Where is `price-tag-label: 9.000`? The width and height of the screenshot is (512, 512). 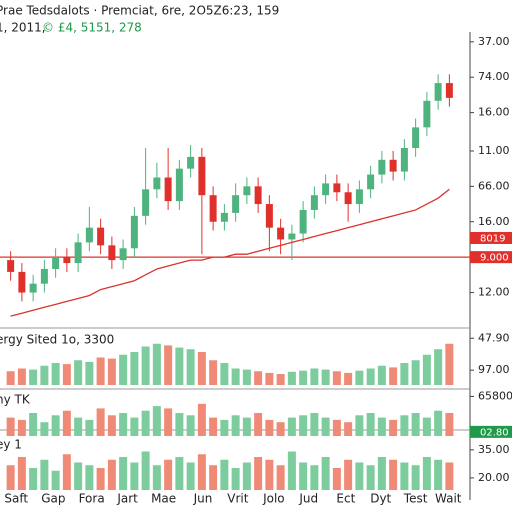
price-tag-label: 9.000 is located at coordinates (494, 258).